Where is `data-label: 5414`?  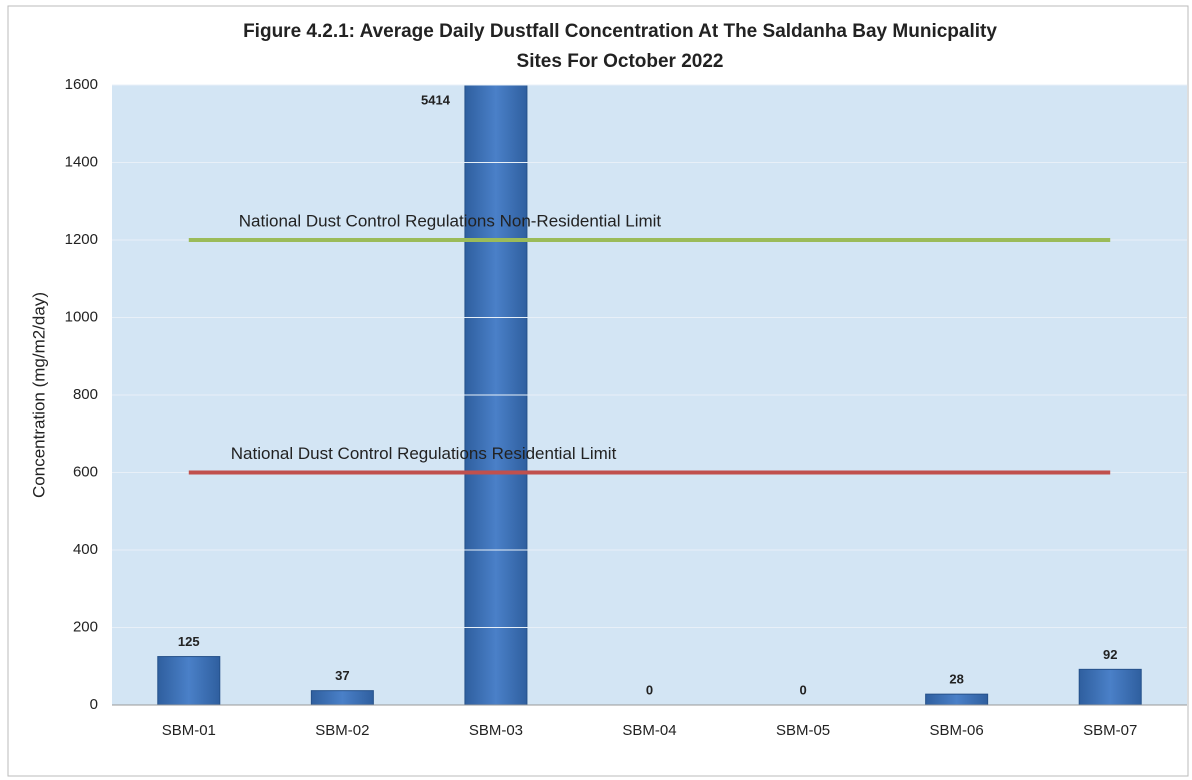 data-label: 5414 is located at coordinates (436, 99).